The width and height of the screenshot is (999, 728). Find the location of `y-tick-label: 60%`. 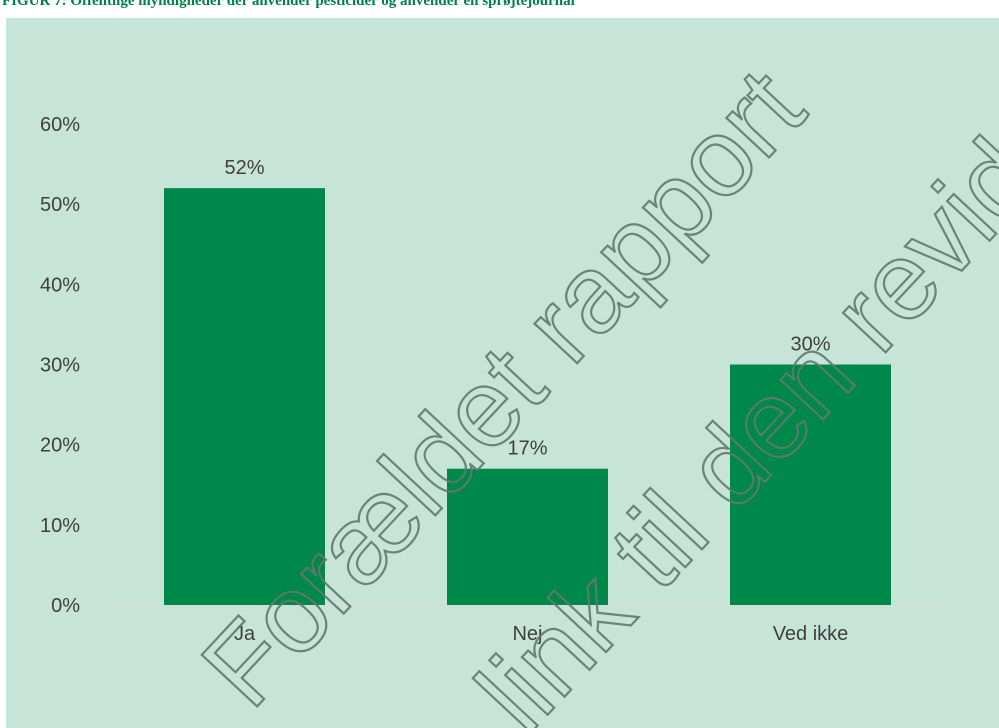

y-tick-label: 60% is located at coordinates (60, 125).